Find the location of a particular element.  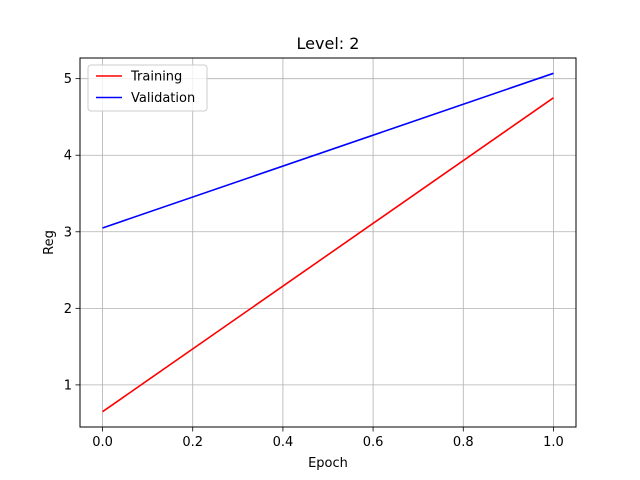

y-axis-label: Reg is located at coordinates (49, 242).